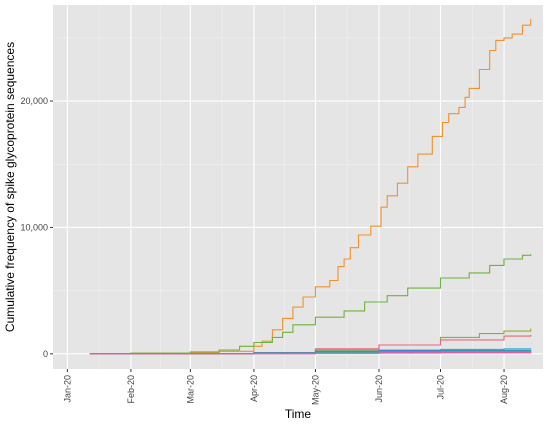  Describe the element at coordinates (440, 387) in the screenshot. I see `x-tick-label: Jul-20` at that location.